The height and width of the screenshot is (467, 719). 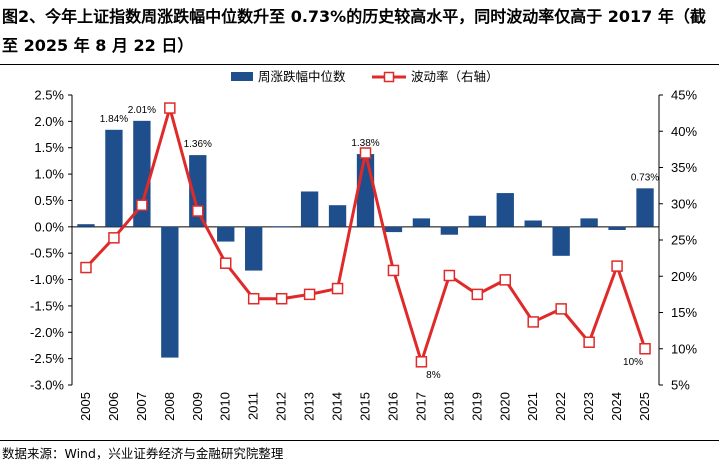 I want to click on x-tick-label: 2021, so click(x=532, y=406).